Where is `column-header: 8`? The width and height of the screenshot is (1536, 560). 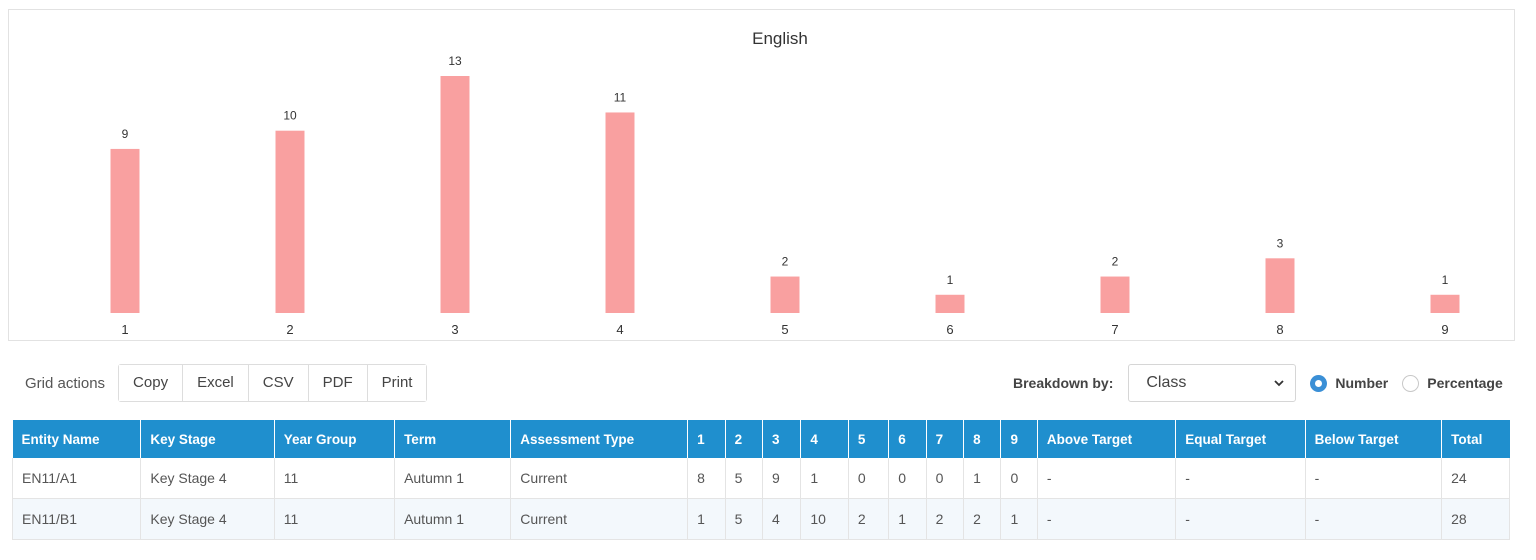
column-header: 8 is located at coordinates (982, 439).